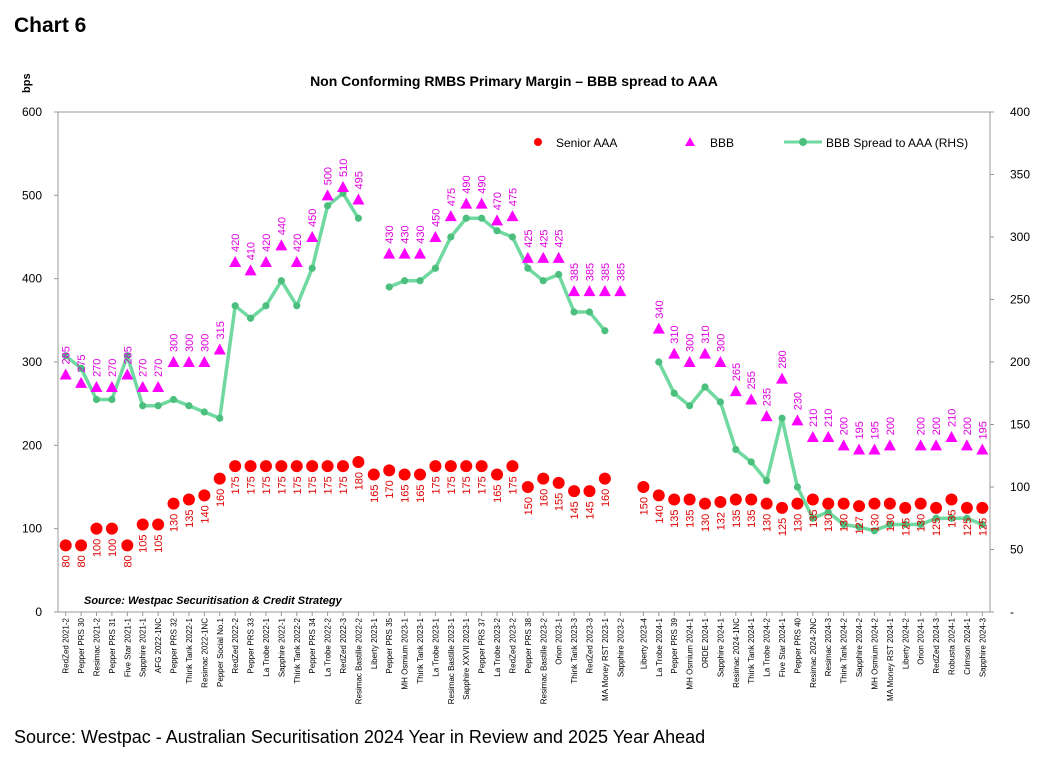 This screenshot has height=763, width=1039. I want to click on bbb-data-label: 300, so click(190, 343).